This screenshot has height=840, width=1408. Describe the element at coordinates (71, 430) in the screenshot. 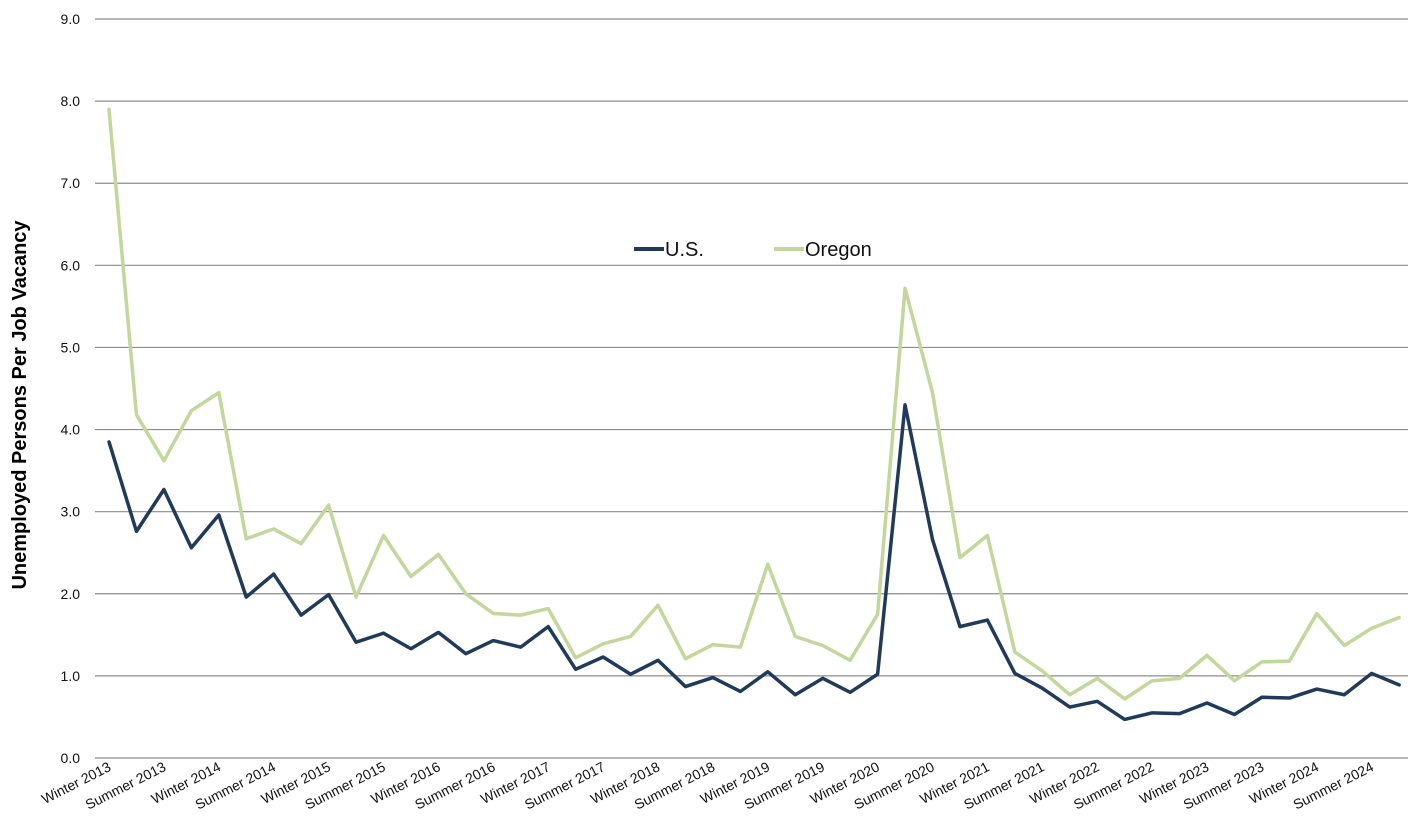

I see `y-tick-label: 4.0` at that location.